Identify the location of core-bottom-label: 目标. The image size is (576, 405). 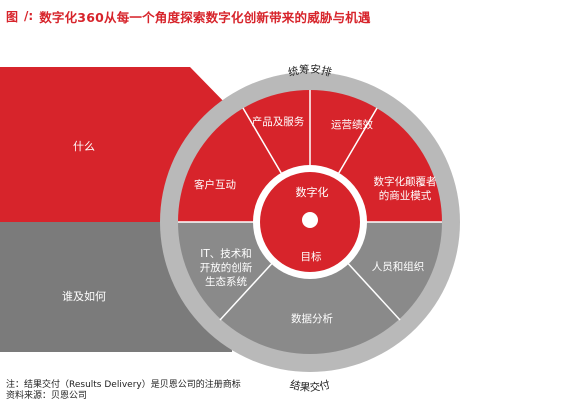
(311, 257).